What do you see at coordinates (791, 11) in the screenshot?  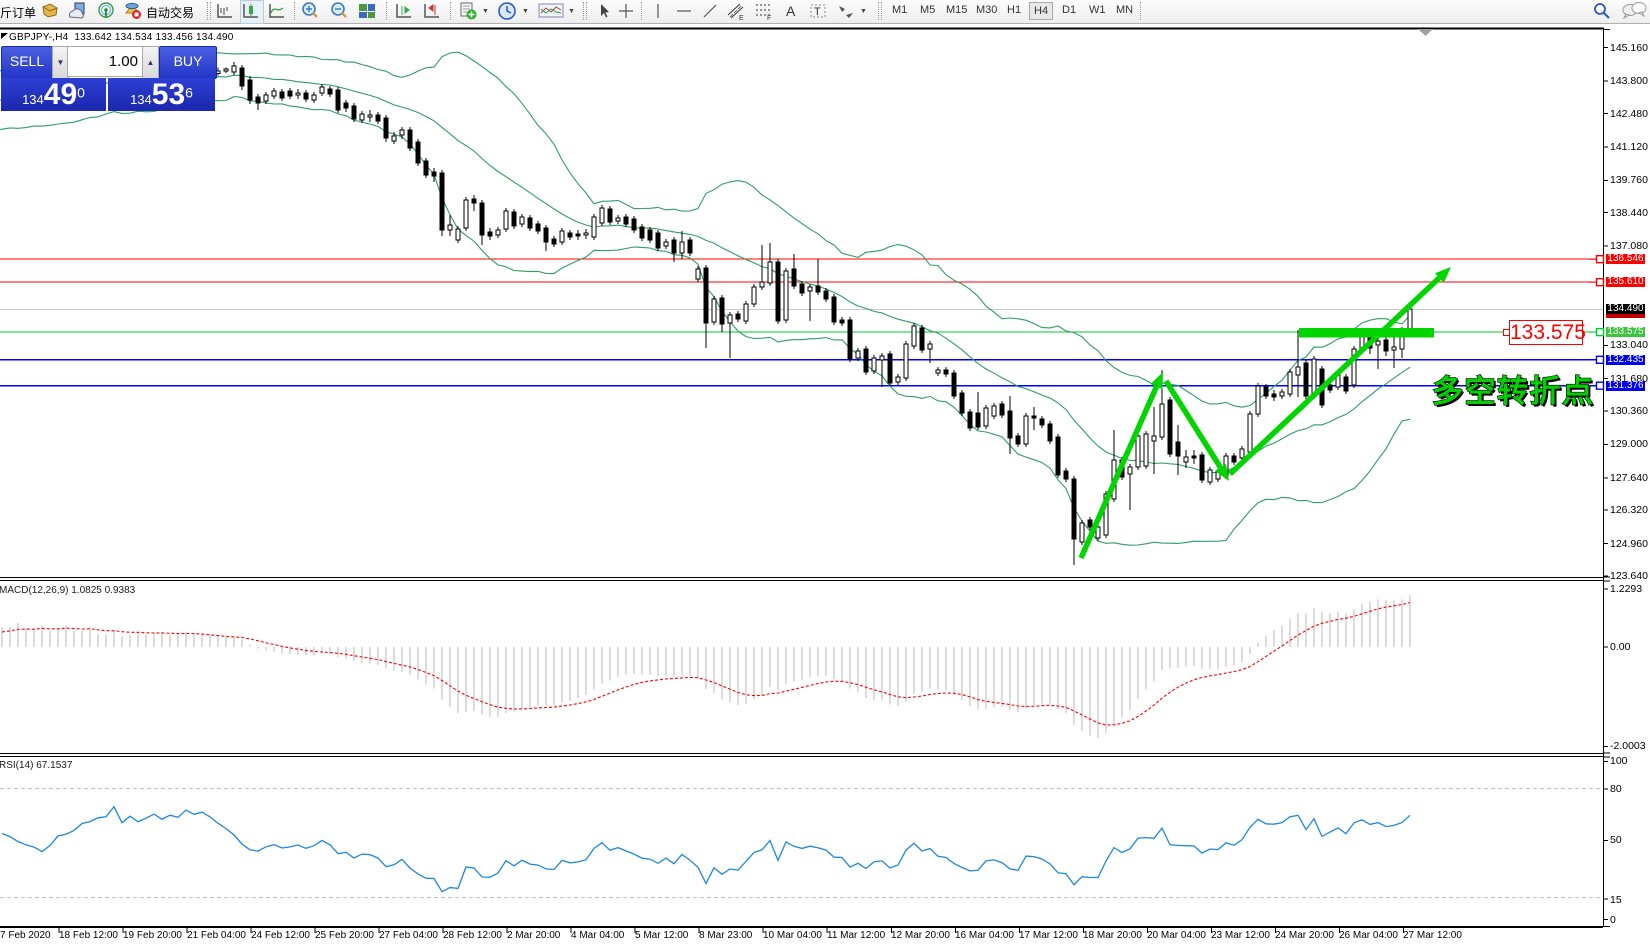 I see `svg-text: A` at bounding box center [791, 11].